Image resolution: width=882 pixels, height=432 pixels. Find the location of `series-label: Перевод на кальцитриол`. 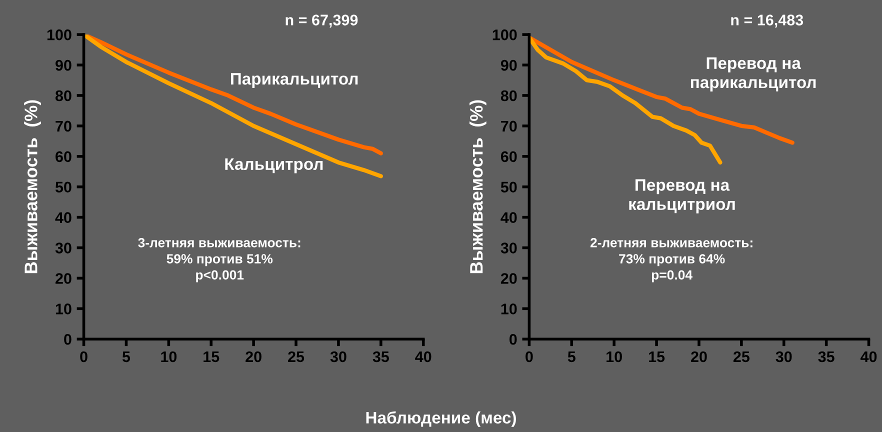

series-label: Перевод на кальцитриол is located at coordinates (682, 196).